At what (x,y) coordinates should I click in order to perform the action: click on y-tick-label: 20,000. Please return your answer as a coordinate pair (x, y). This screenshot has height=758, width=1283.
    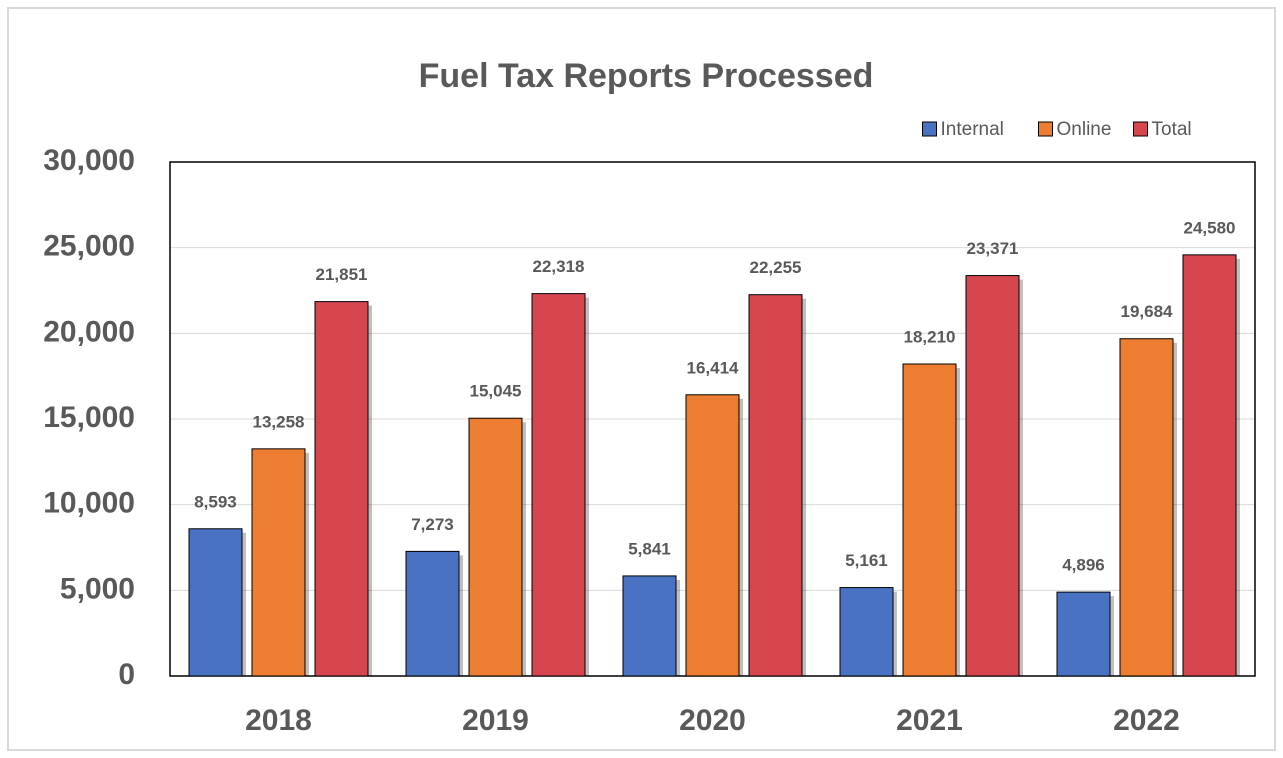
    Looking at the image, I should click on (89, 331).